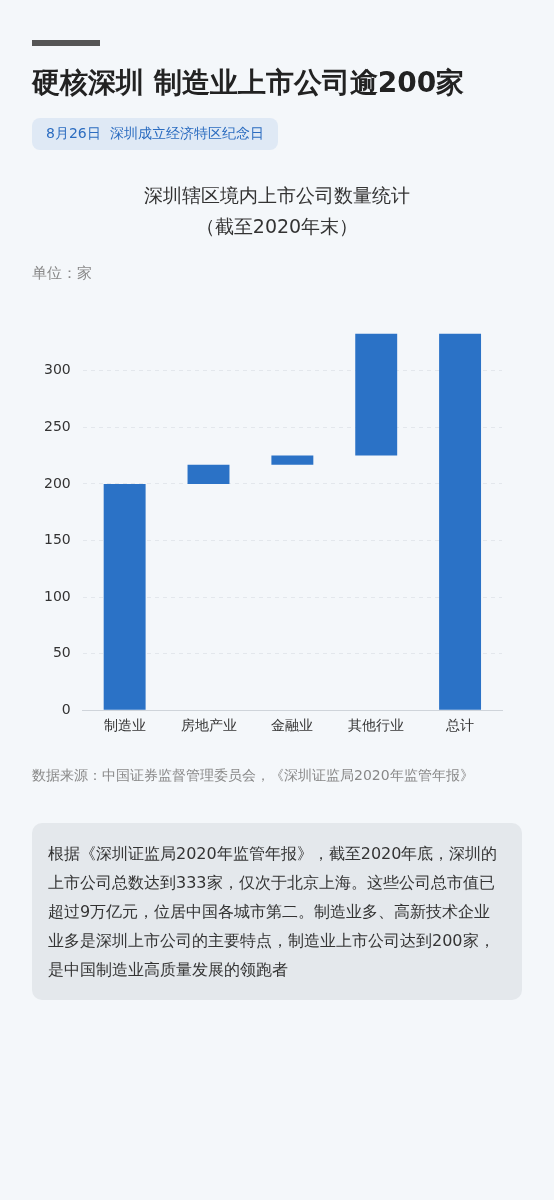 This screenshot has width=554, height=1200. What do you see at coordinates (57, 369) in the screenshot?
I see `y-tick-label: 300` at bounding box center [57, 369].